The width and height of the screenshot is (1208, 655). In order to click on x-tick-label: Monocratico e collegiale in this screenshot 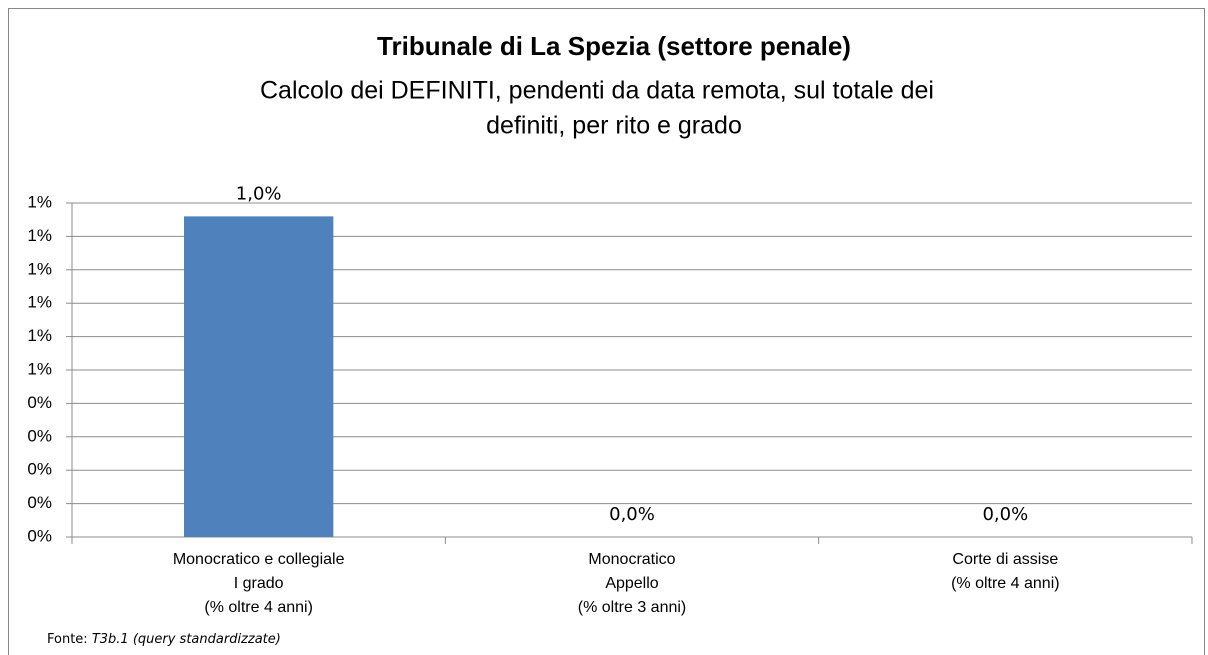, I will do `click(259, 559)`.